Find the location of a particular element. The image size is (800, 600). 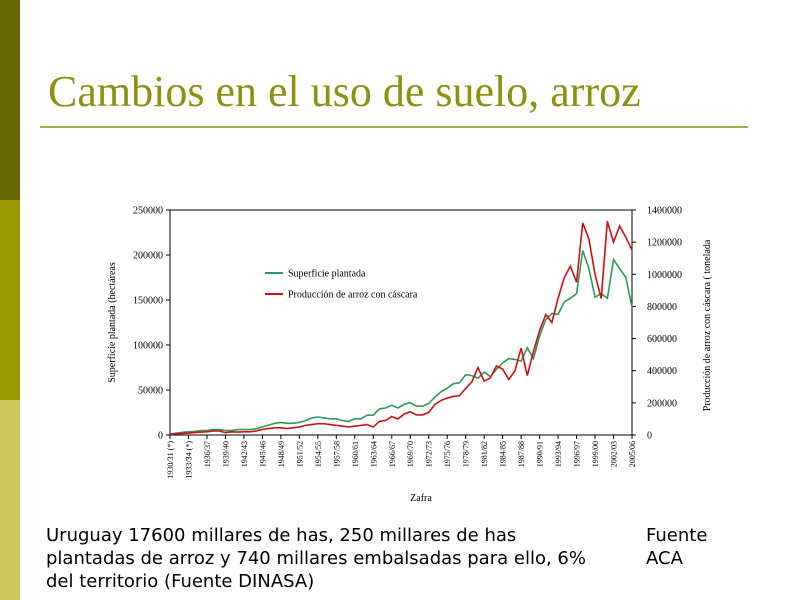

y-tick-label: 100000 is located at coordinates (148, 346).